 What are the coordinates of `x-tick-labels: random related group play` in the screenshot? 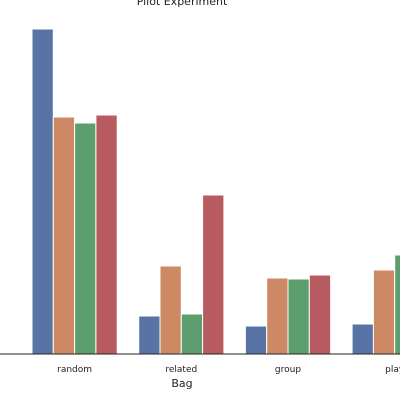 It's located at (228, 370).